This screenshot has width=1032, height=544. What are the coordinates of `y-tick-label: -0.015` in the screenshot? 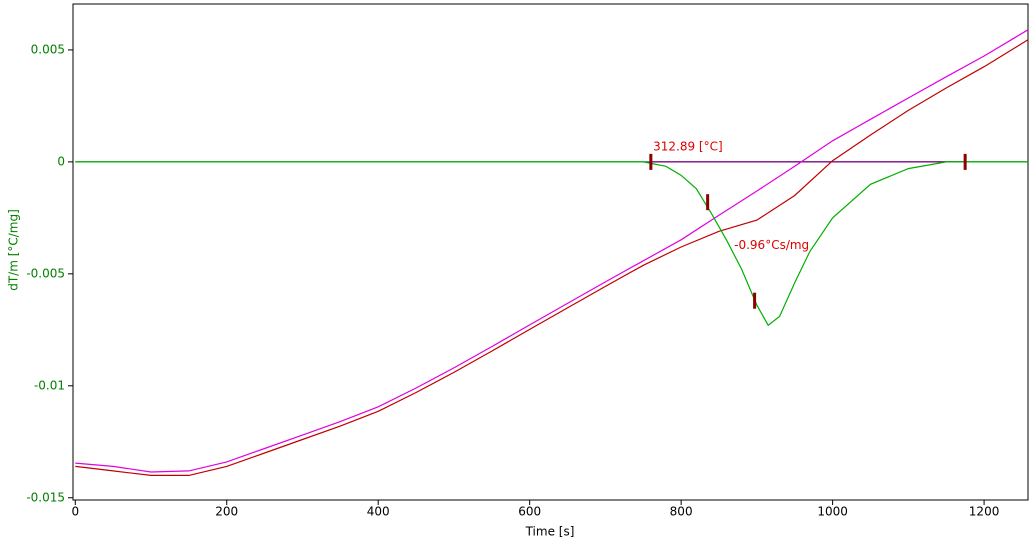 It's located at (45, 497).